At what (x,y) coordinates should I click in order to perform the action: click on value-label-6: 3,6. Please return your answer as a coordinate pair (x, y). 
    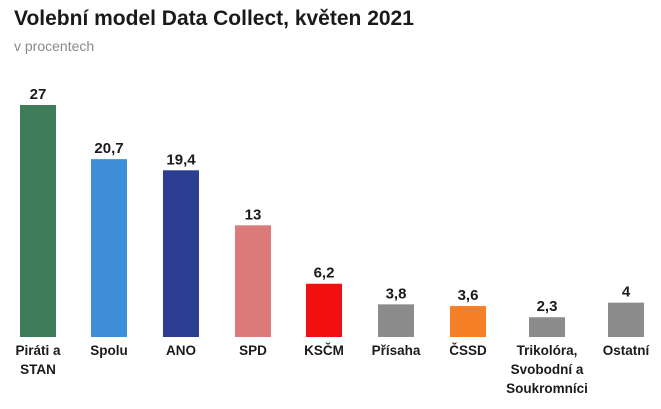
    Looking at the image, I should click on (468, 295).